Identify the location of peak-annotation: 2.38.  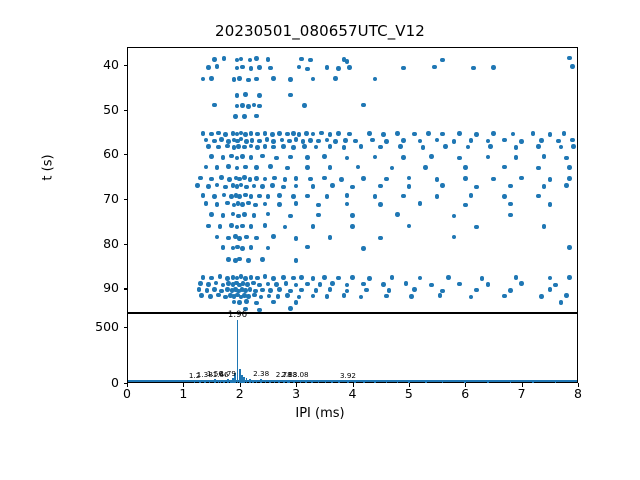
(261, 374).